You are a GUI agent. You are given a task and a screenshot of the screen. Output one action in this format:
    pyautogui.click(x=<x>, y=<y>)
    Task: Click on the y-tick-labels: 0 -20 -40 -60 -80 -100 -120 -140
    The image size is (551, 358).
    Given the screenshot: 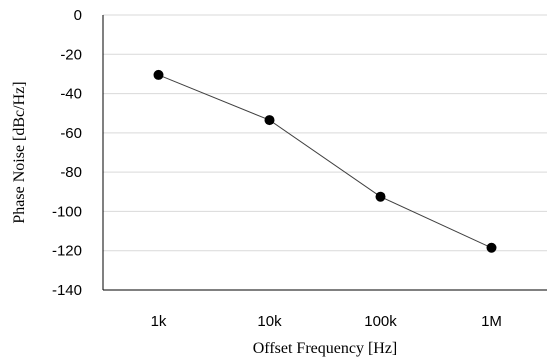 What is the action you would take?
    pyautogui.click(x=67, y=153)
    